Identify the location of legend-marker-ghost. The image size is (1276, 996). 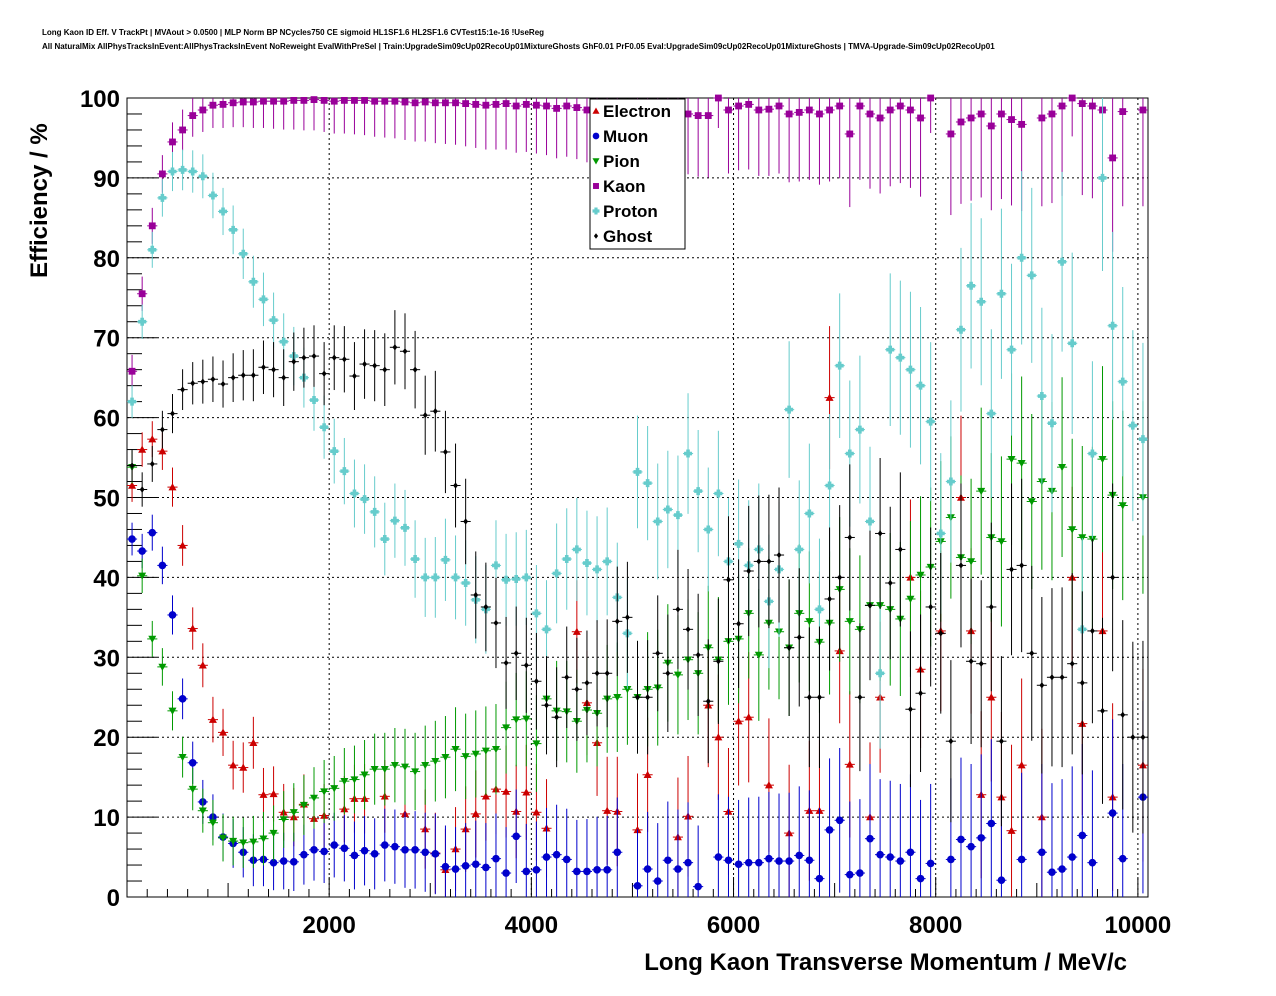
(596, 236).